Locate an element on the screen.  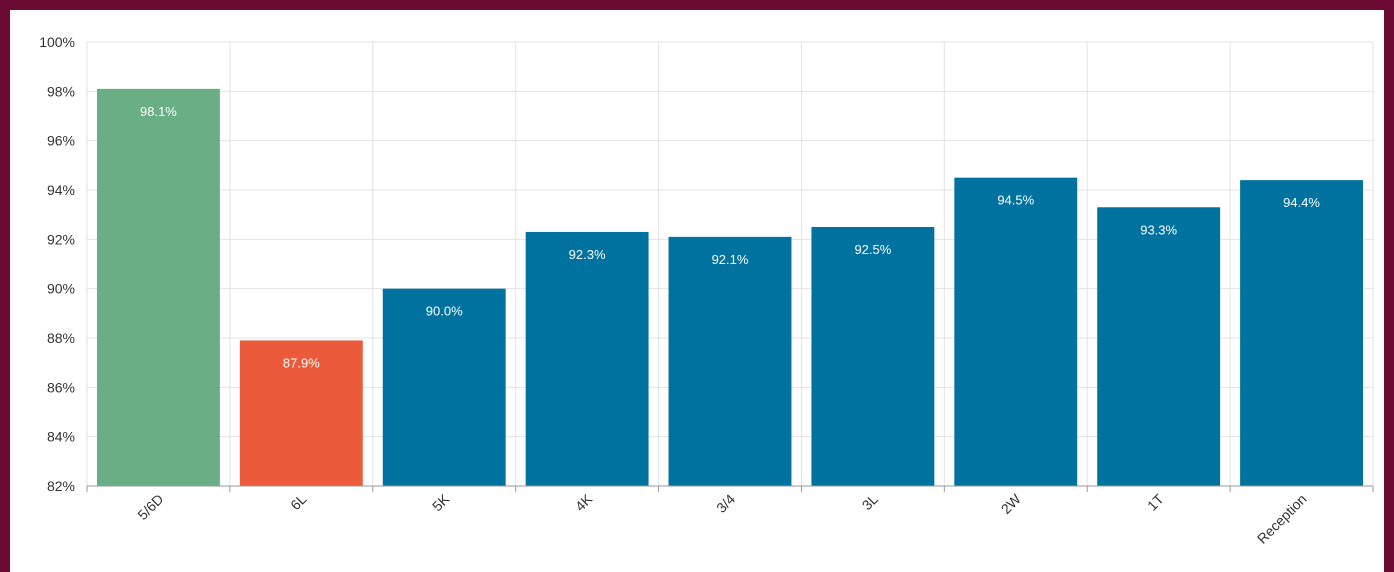
y-tick-label: 96% is located at coordinates (61, 141).